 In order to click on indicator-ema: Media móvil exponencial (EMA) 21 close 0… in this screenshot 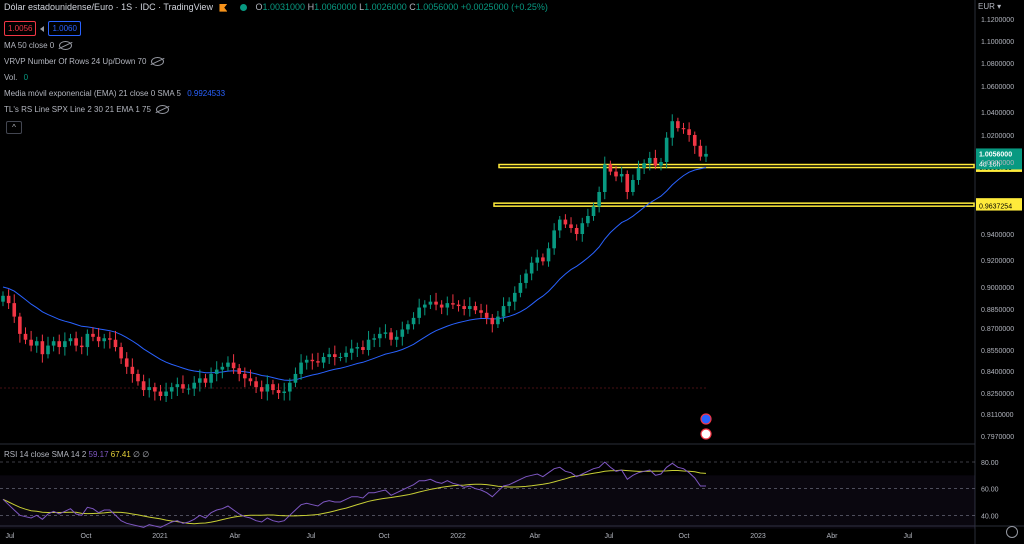, I will do `click(115, 93)`.